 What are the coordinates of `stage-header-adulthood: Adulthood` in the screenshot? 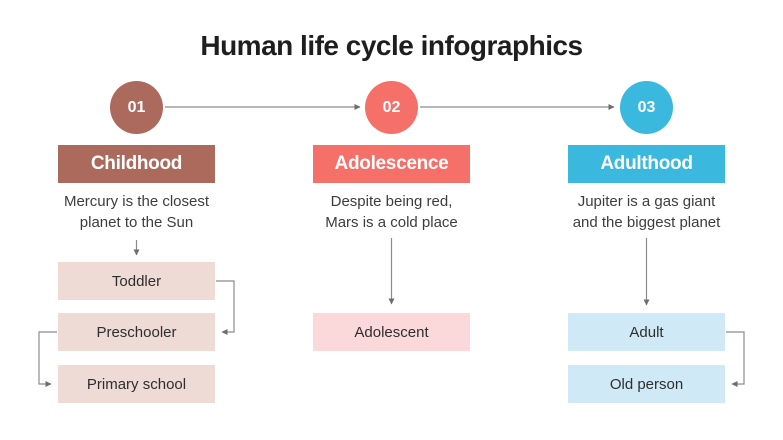 It's located at (646, 164).